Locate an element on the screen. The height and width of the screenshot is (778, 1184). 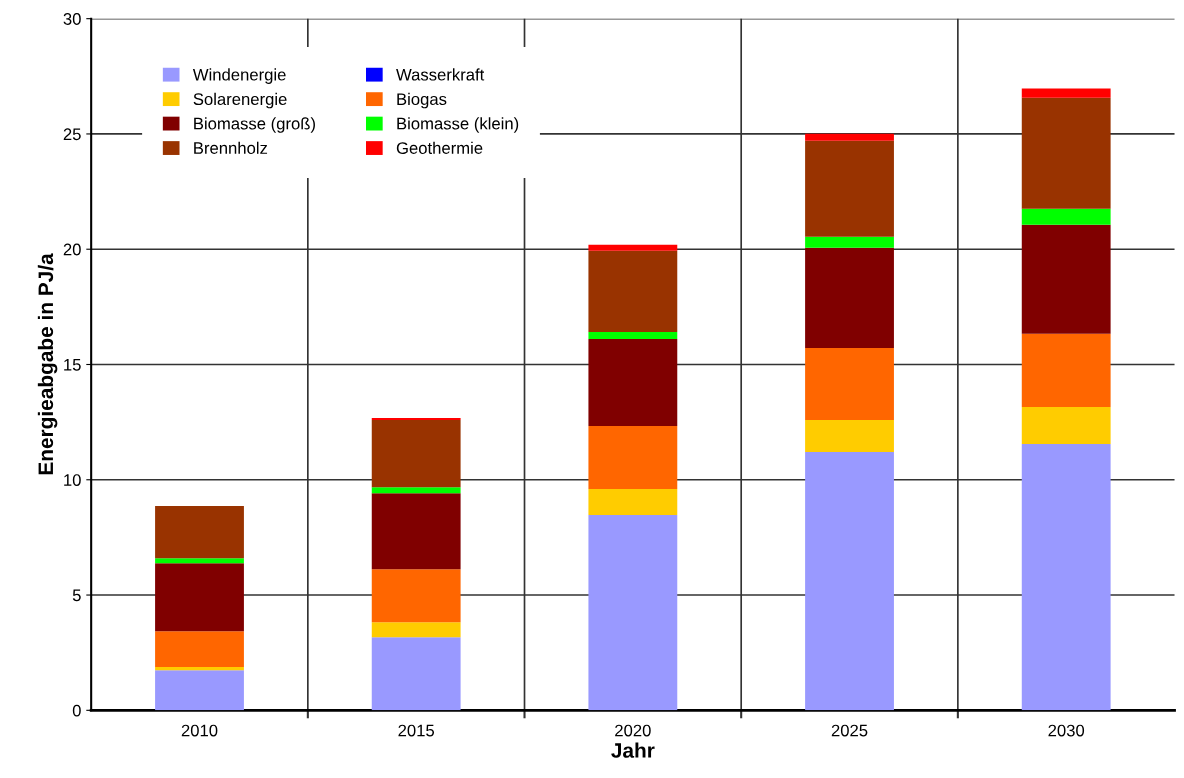
x-tick-label: 2025 is located at coordinates (849, 730).